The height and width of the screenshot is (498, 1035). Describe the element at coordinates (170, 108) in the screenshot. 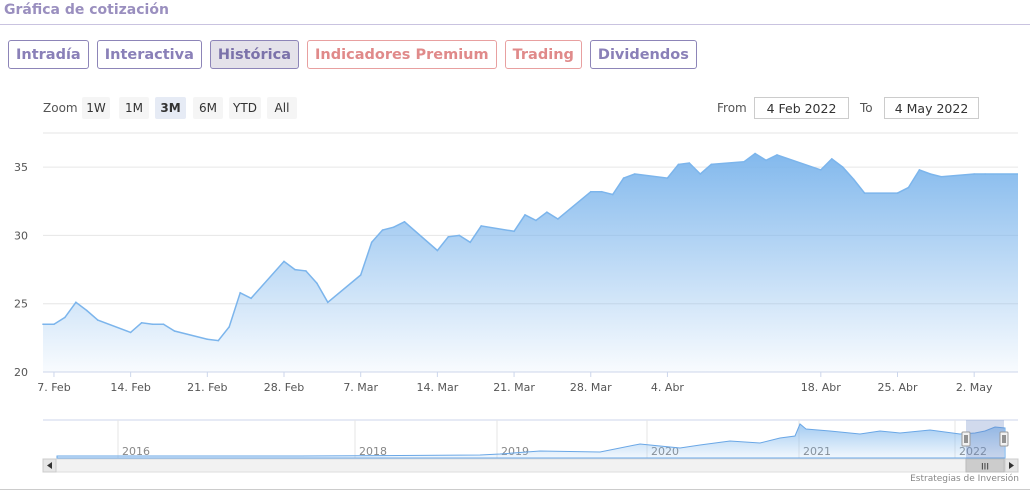

I see `zoom-3m-button: 3M` at that location.